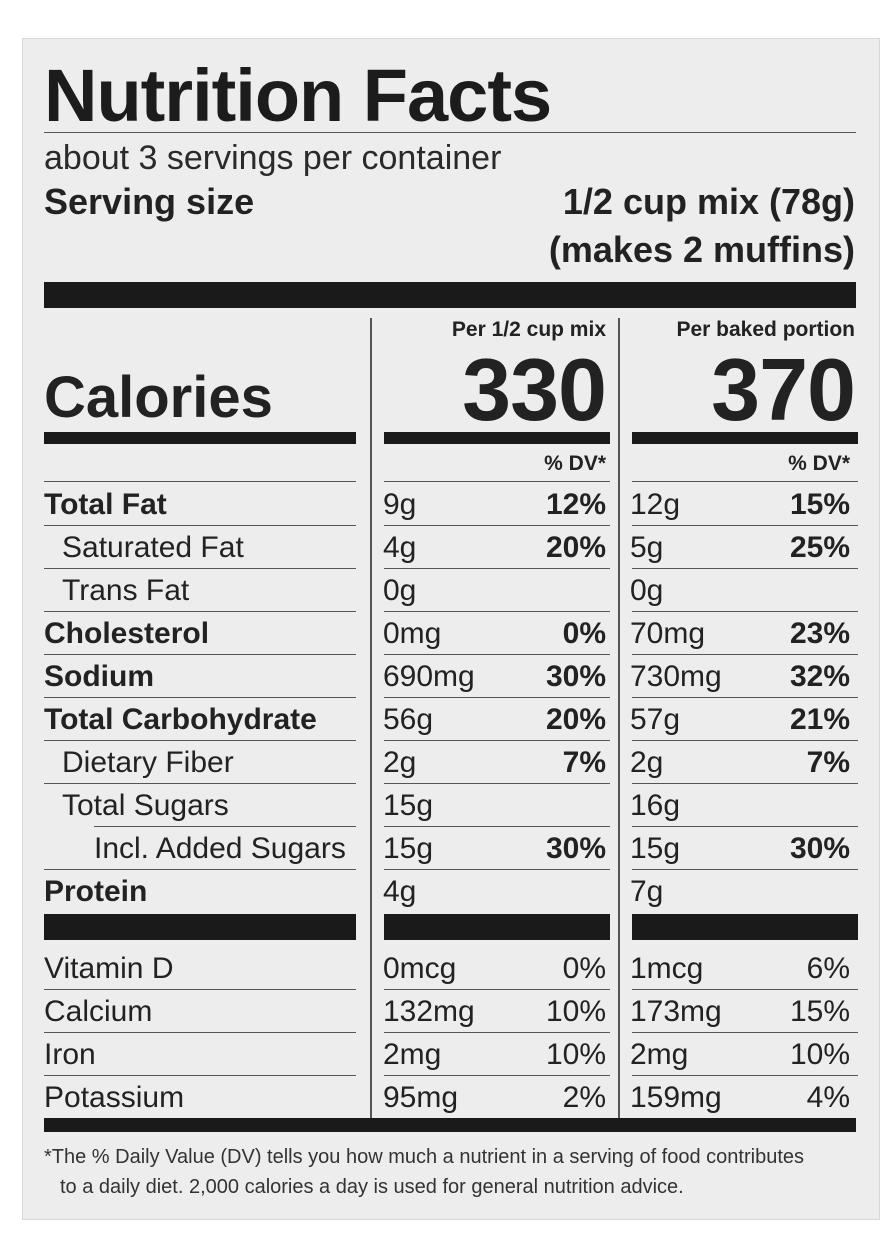 The height and width of the screenshot is (1243, 890). I want to click on thick-divider-vitamins-col1, so click(497, 927).